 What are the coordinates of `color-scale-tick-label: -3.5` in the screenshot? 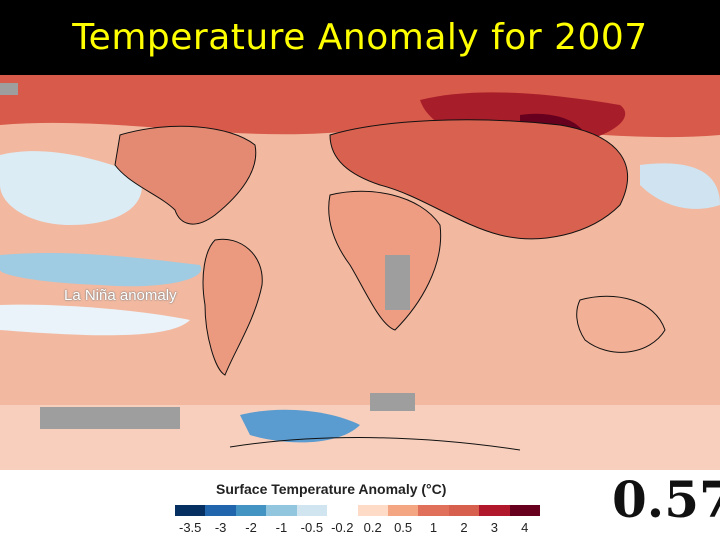 It's located at (190, 527).